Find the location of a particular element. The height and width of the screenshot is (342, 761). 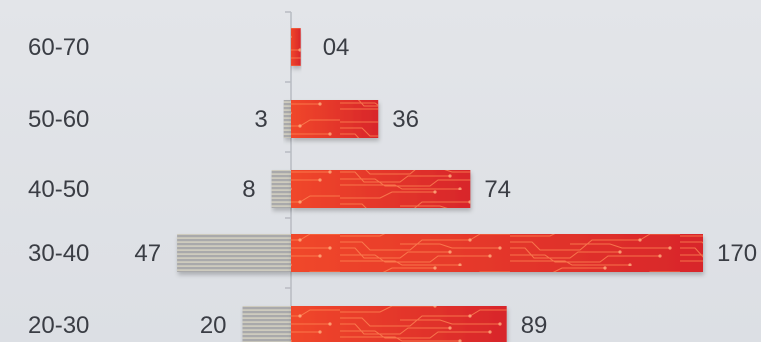

category-label: 60-70 is located at coordinates (58, 47).